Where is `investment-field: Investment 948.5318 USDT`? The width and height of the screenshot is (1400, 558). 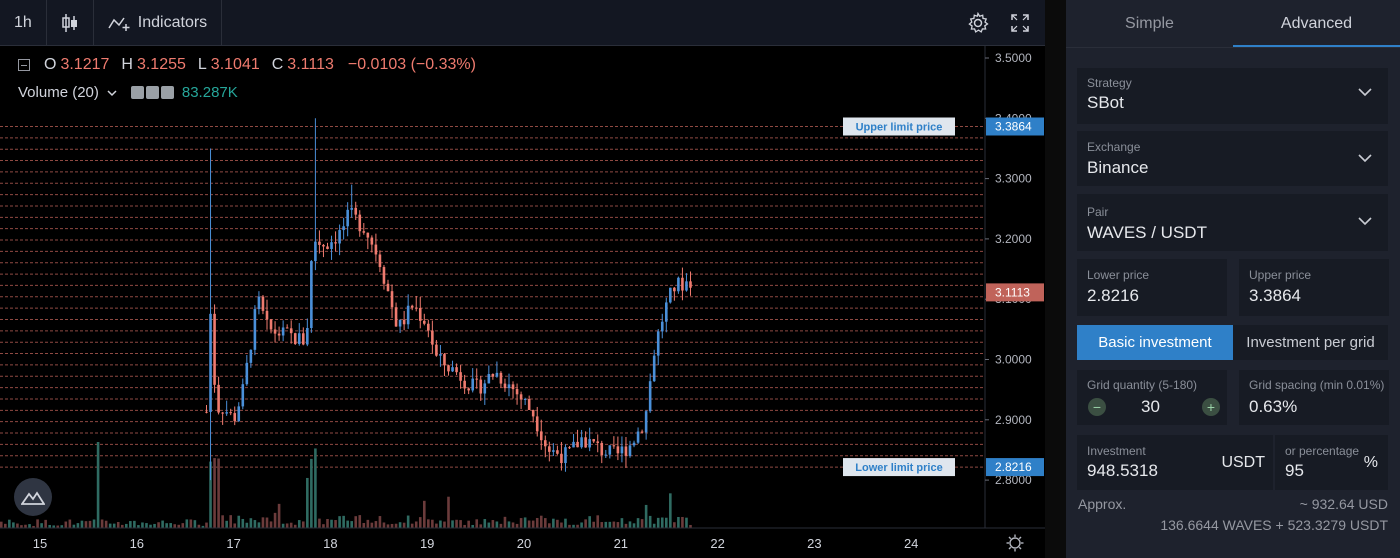
investment-field: Investment 948.5318 USDT is located at coordinates (1175, 462).